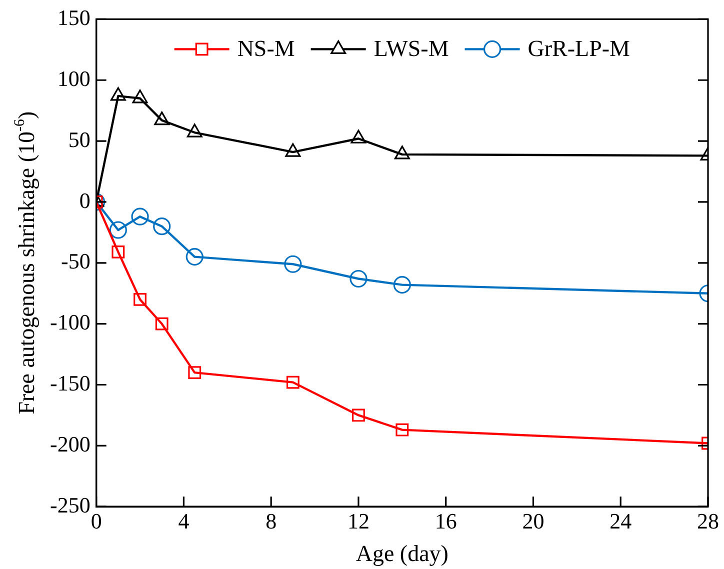  I want to click on y-tick-label: 50, so click(79, 139).